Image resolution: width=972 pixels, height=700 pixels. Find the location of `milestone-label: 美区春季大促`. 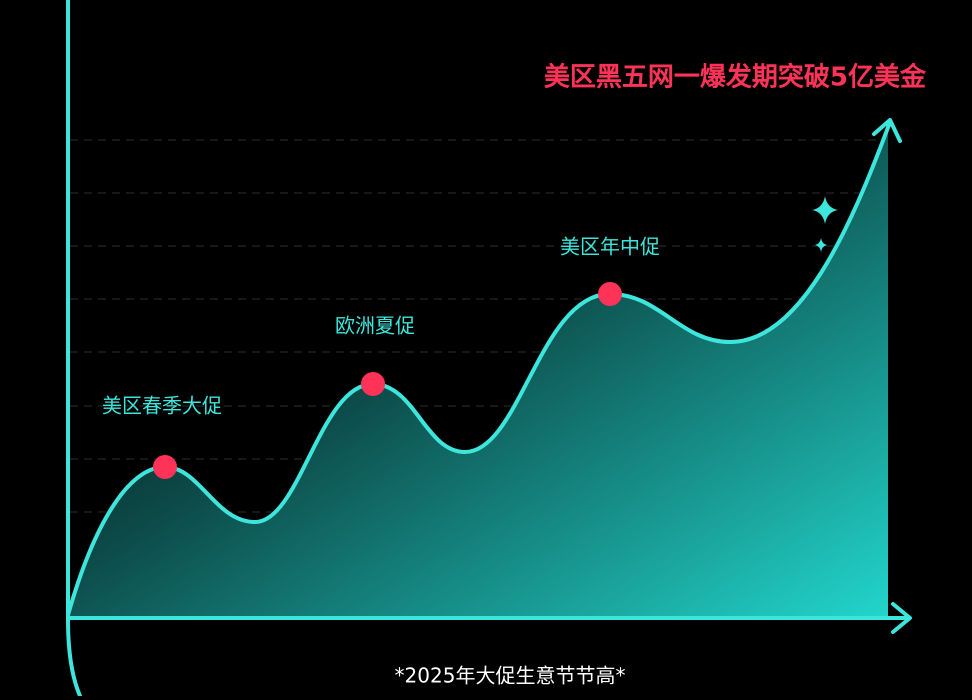

milestone-label: 美区春季大促 is located at coordinates (162, 406).